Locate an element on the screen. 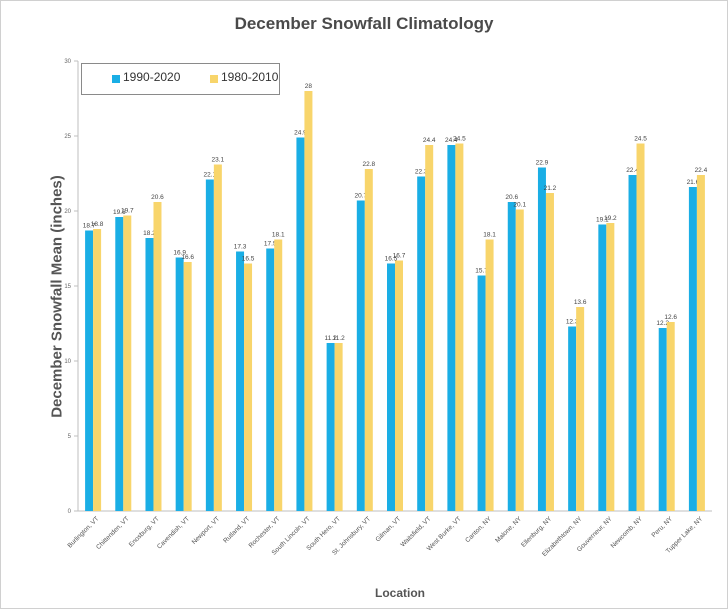  bar-value-label: 21.2 is located at coordinates (550, 188).